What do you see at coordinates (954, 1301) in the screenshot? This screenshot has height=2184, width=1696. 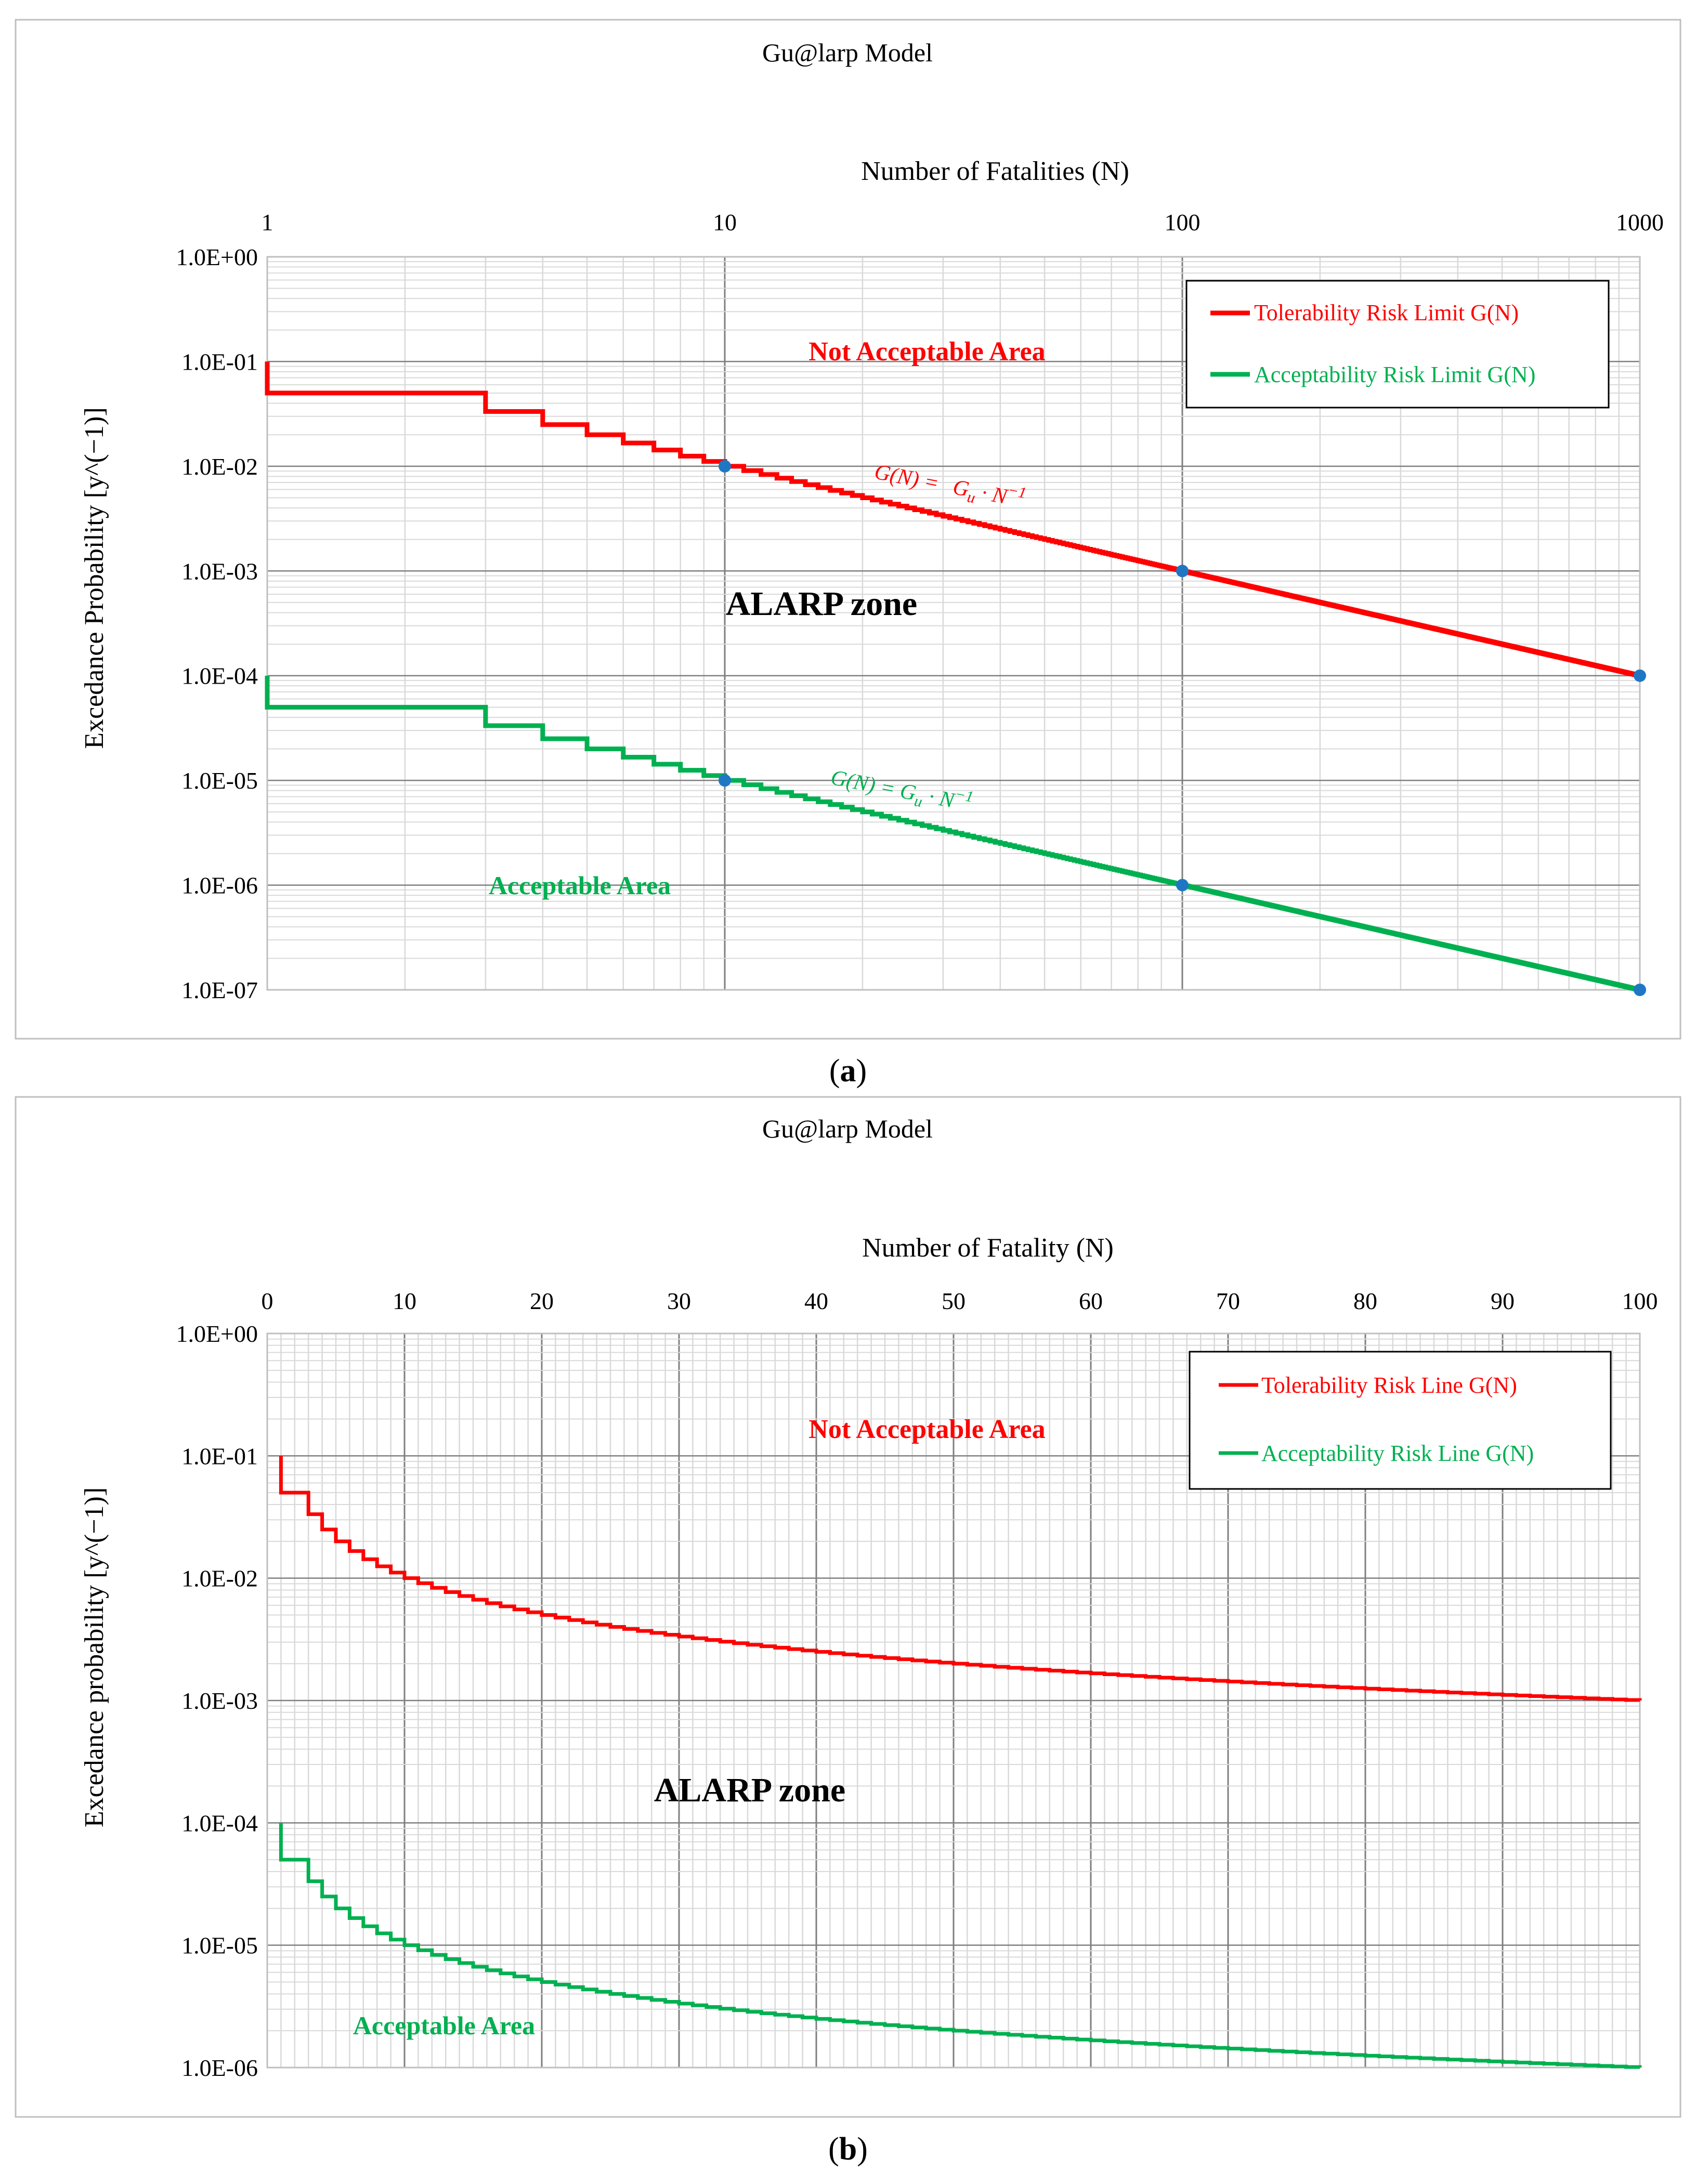 I see `x-tick-label: 50` at bounding box center [954, 1301].